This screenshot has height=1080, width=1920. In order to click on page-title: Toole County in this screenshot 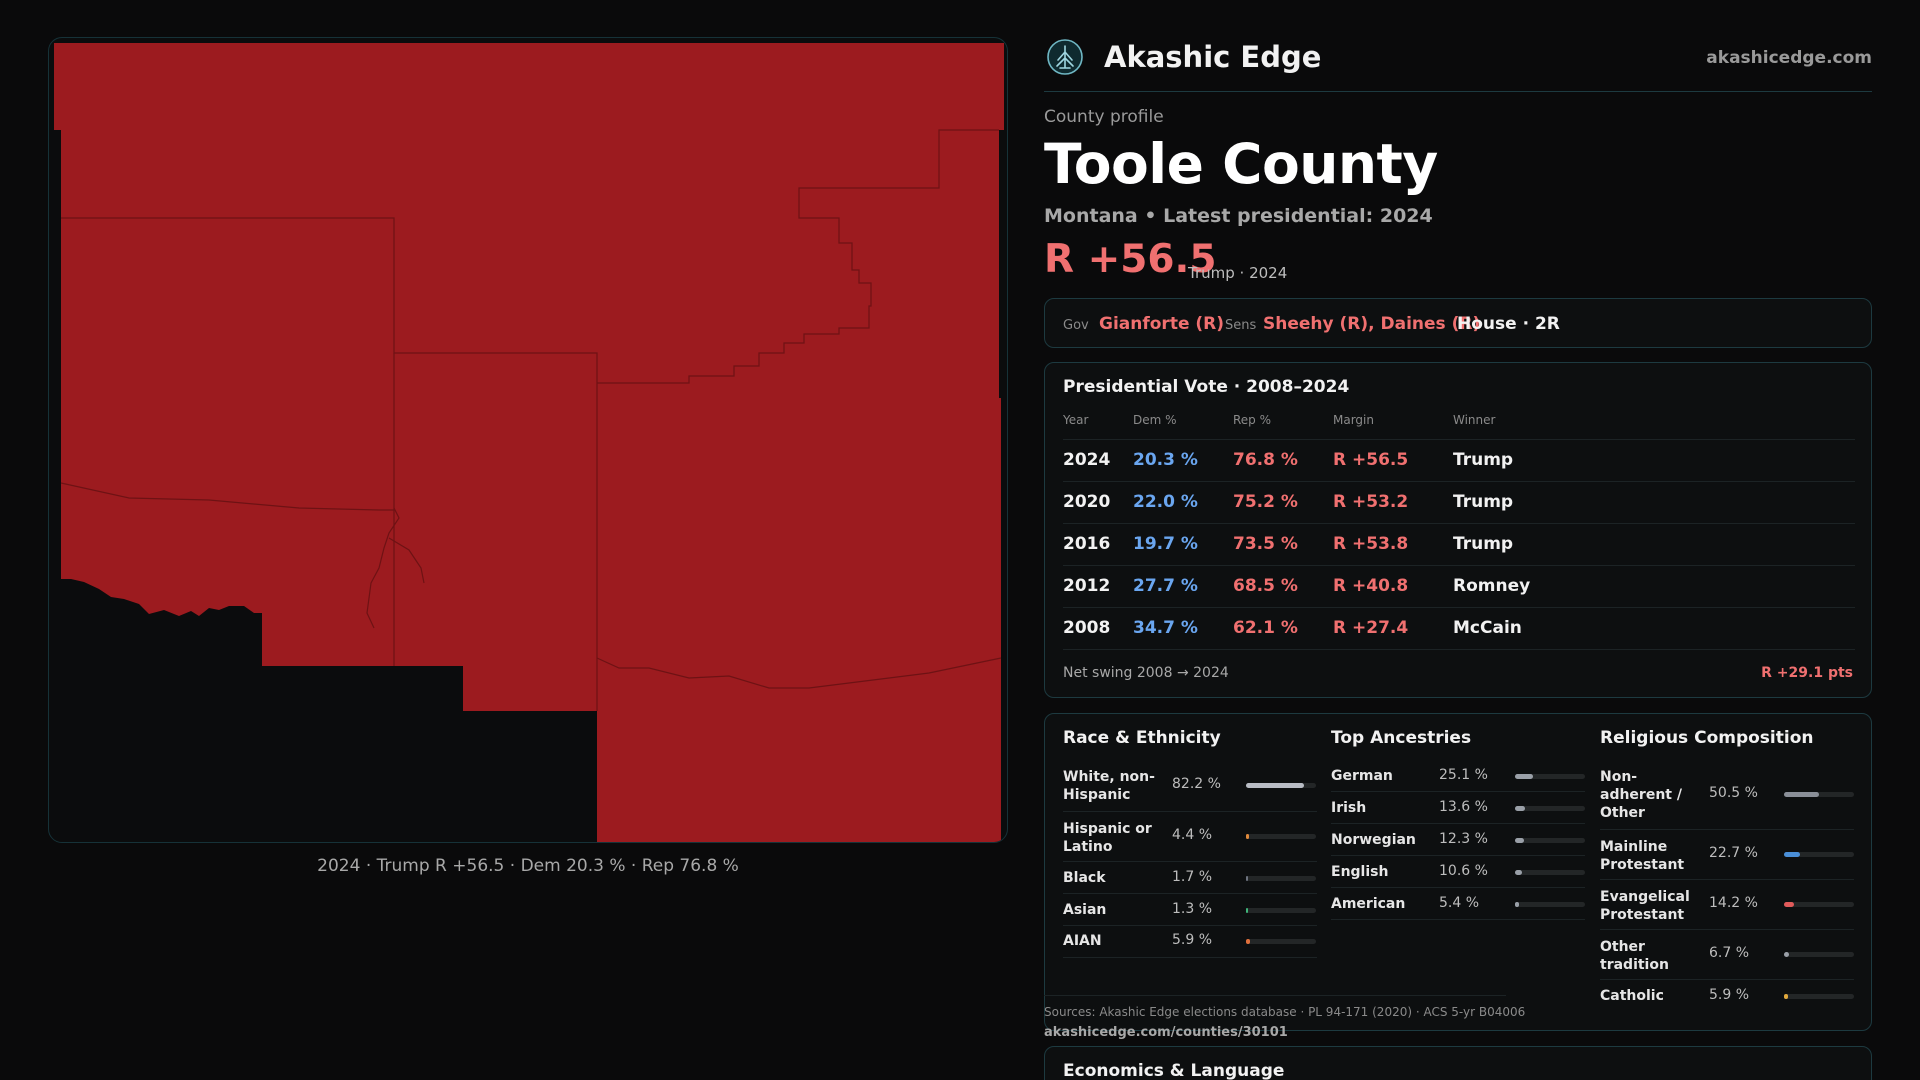, I will do `click(1241, 164)`.